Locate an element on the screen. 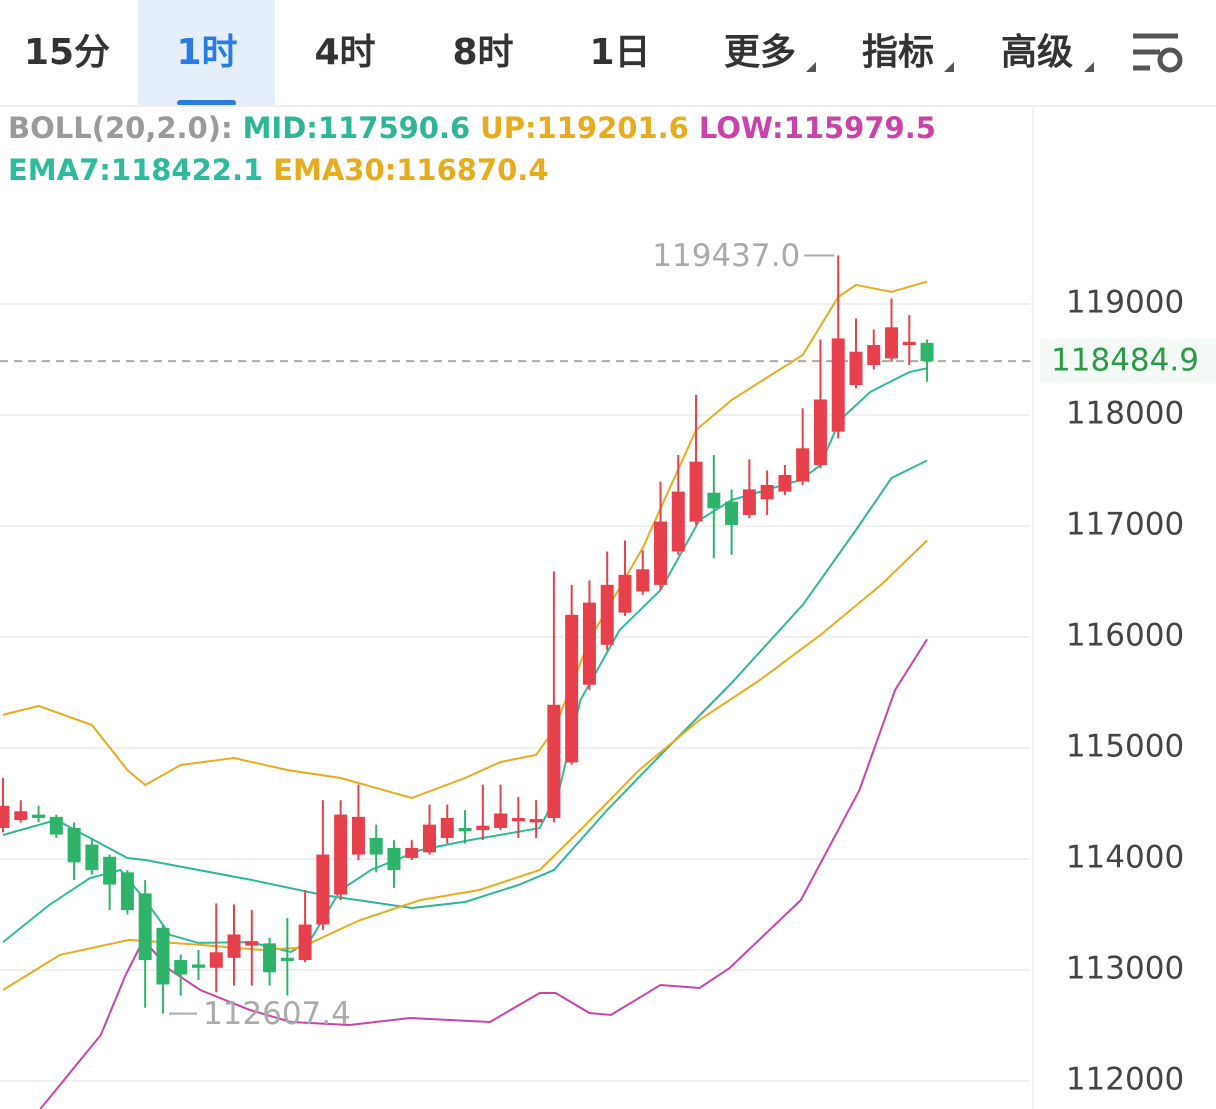 The height and width of the screenshot is (1109, 1216). legend-name: EMA30: is located at coordinates (334, 170).